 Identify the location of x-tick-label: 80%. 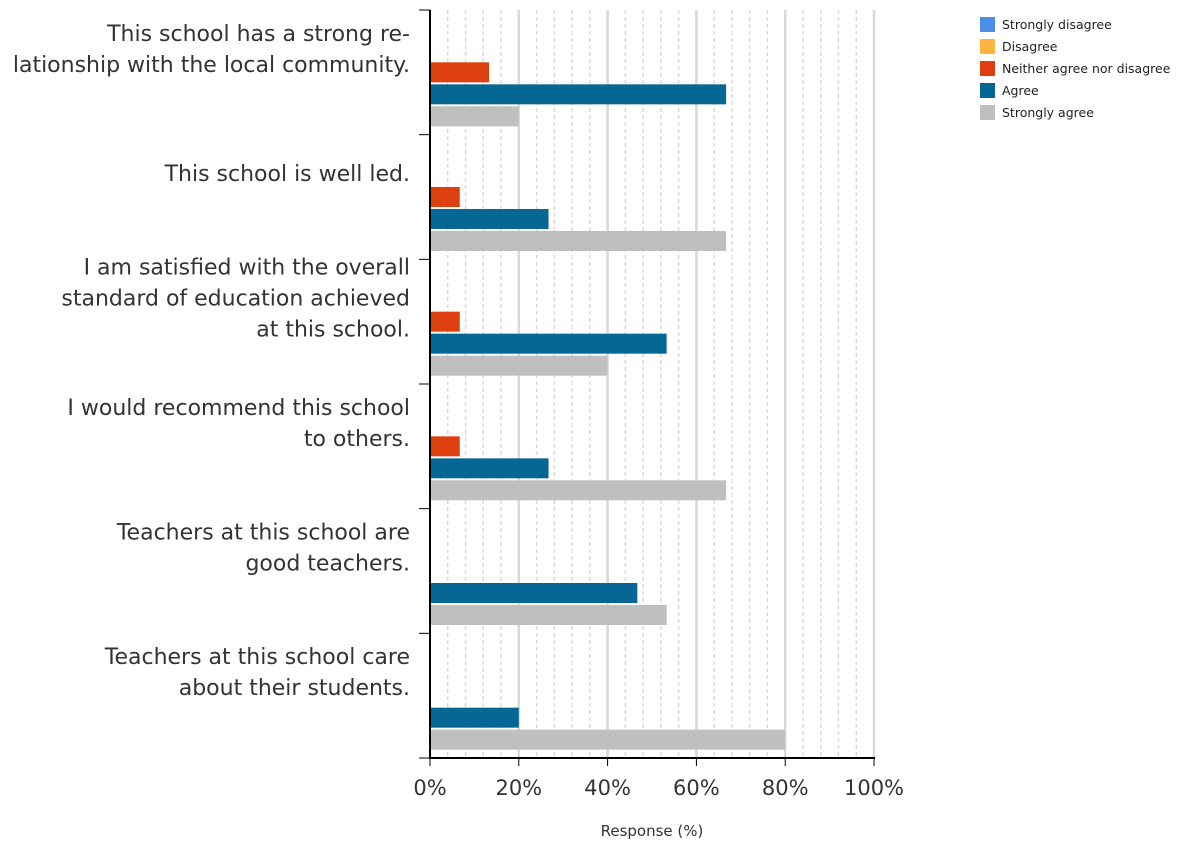
(785, 788).